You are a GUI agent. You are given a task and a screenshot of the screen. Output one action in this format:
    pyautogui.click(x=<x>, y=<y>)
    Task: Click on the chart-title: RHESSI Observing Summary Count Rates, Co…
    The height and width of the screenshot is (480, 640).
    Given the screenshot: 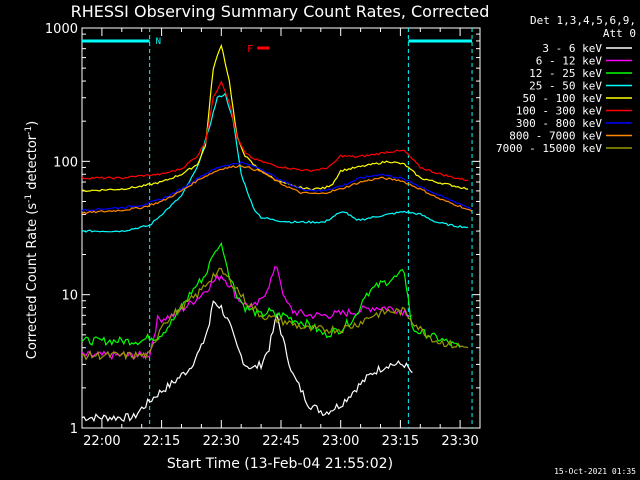 What is the action you would take?
    pyautogui.click(x=280, y=11)
    